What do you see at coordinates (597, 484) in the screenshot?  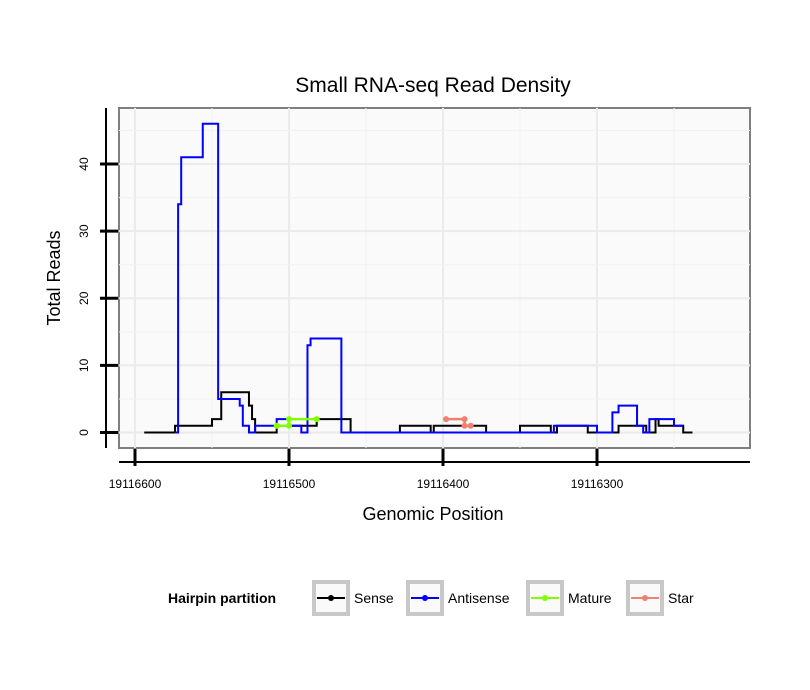 I see `x-tick-label: 19116300` at bounding box center [597, 484].